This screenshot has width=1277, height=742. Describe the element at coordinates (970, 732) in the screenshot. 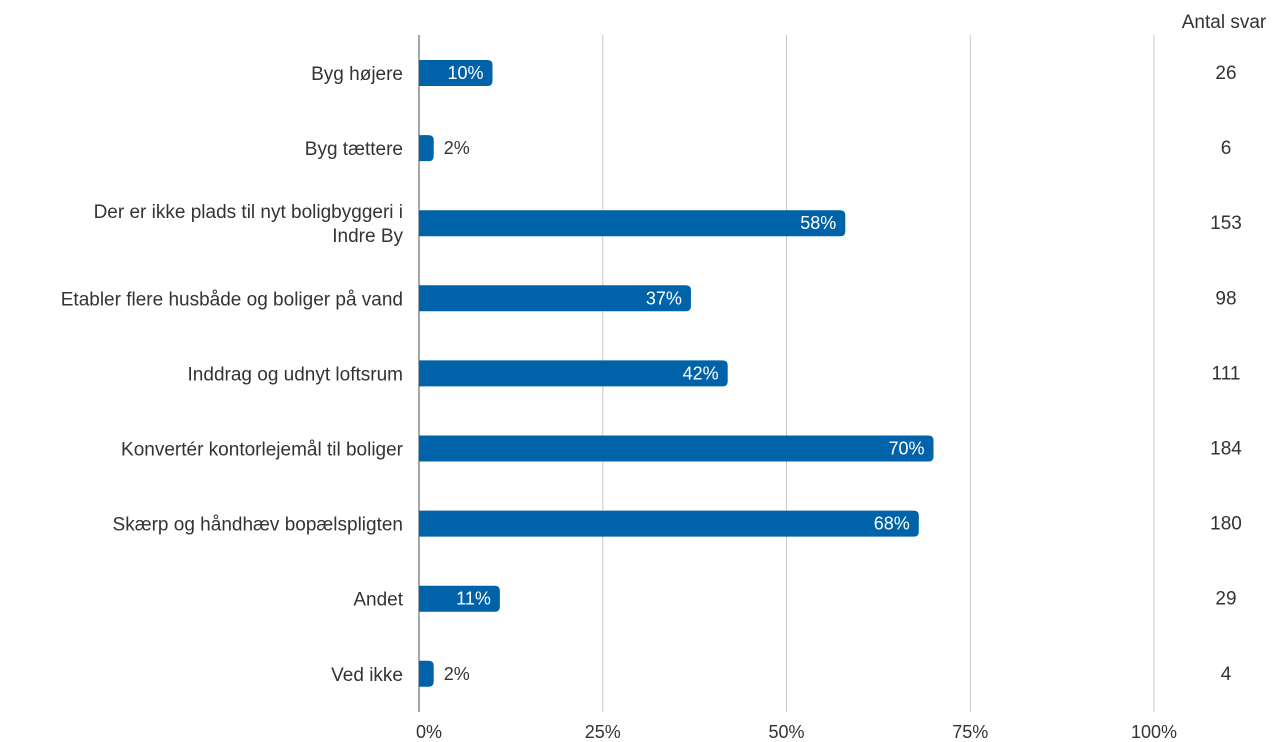

I see `x-tick-label: 75%` at that location.